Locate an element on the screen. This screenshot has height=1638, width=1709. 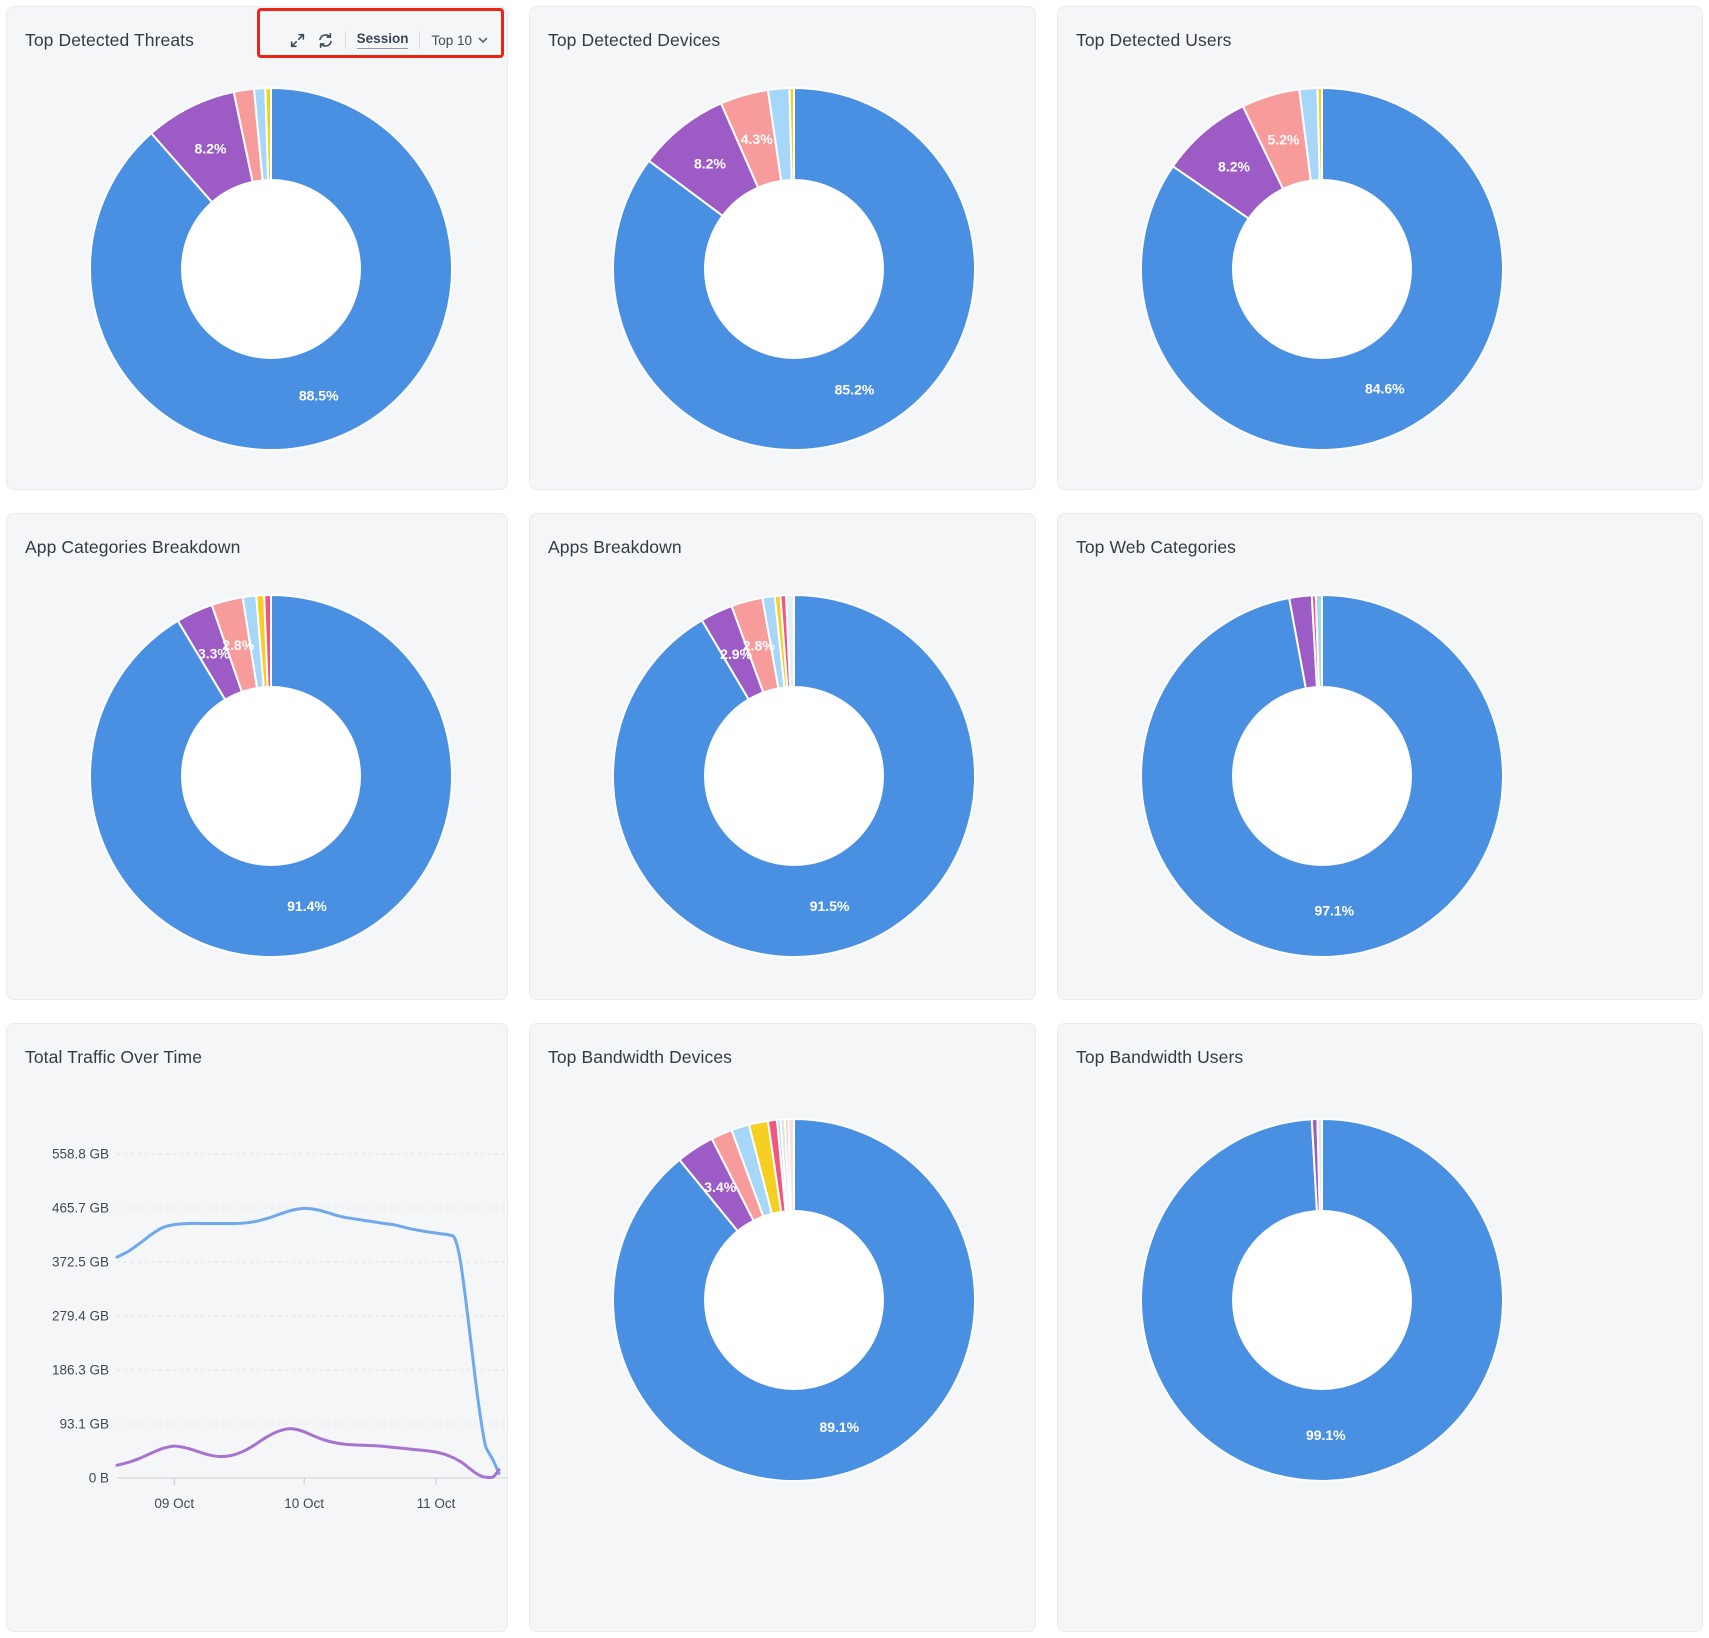
panel-header: Apps Breakdown is located at coordinates (782, 547).